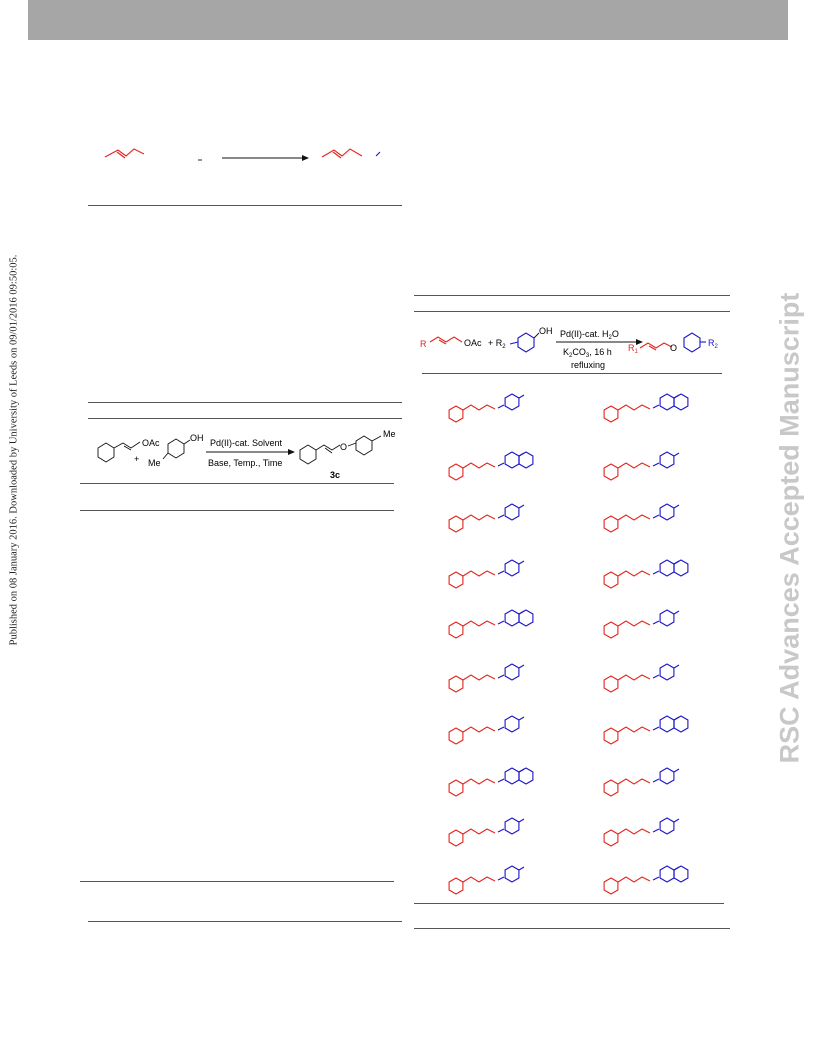 Image resolution: width=816 pixels, height=1056 pixels. What do you see at coordinates (242, 154) in the screenshot?
I see `scheme-fragment-top` at bounding box center [242, 154].